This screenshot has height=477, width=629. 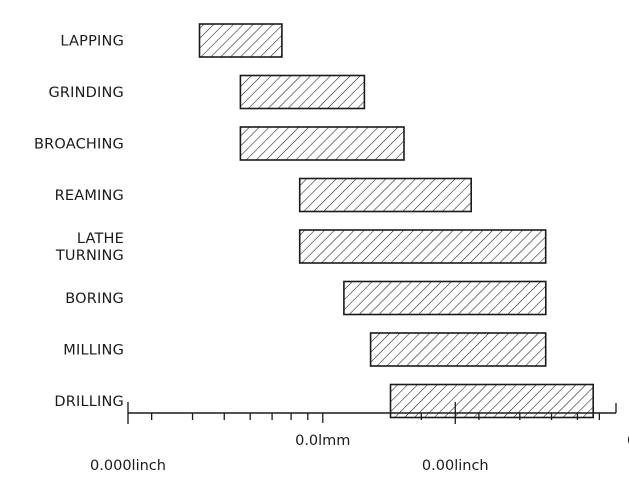 I want to click on category-label: MILLING, so click(x=93, y=351).